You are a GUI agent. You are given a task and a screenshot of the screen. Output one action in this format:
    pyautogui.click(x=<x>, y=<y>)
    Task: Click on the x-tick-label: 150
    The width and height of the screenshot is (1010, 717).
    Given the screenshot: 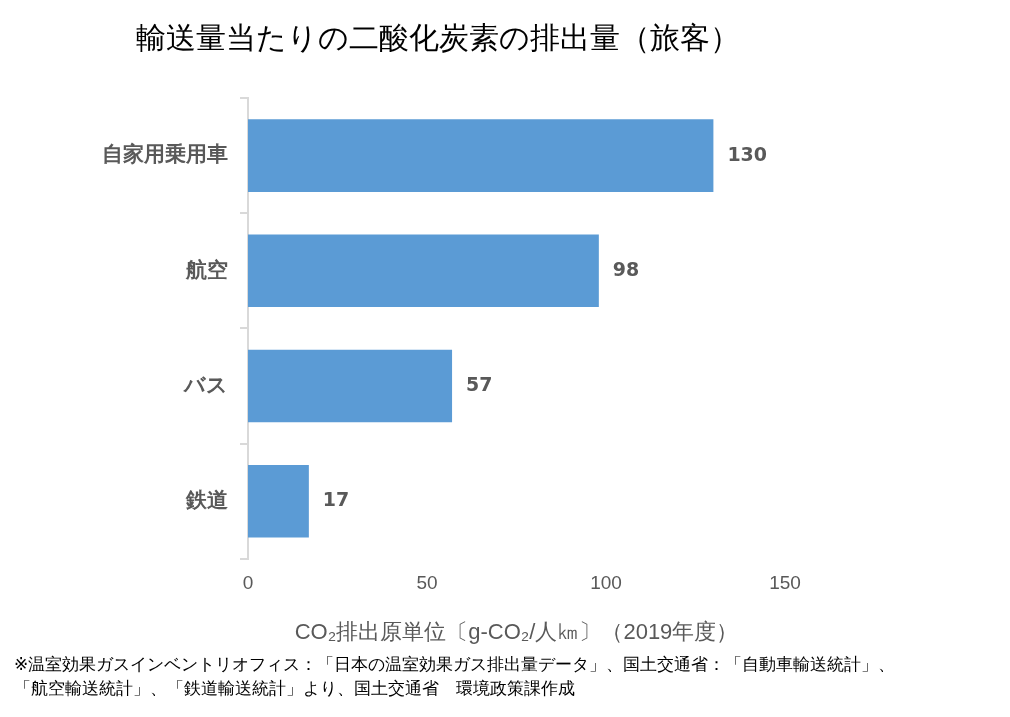 What is the action you would take?
    pyautogui.click(x=785, y=583)
    